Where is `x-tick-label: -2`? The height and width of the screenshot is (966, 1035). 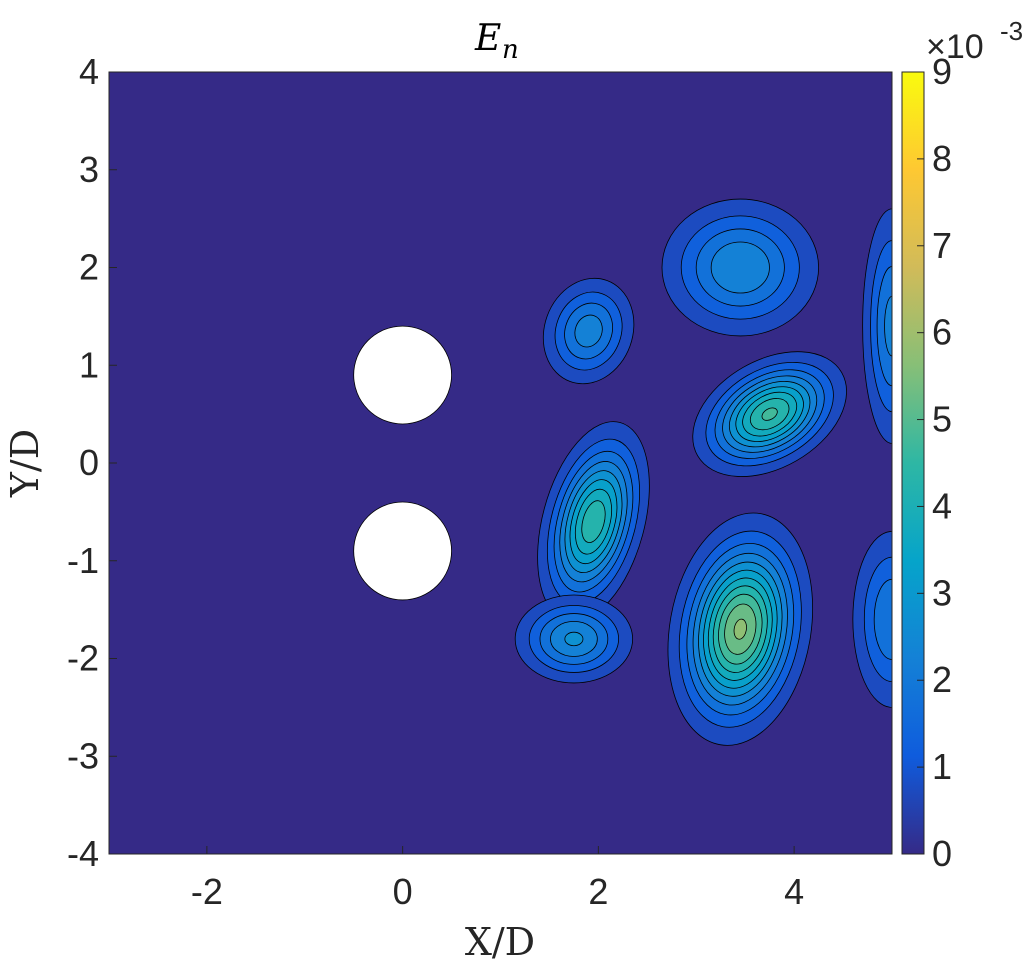
x-tick-label: -2 is located at coordinates (207, 891).